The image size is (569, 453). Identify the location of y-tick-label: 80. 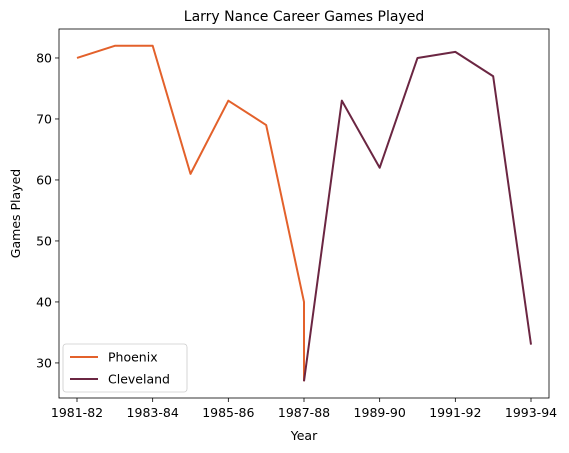
(44, 57).